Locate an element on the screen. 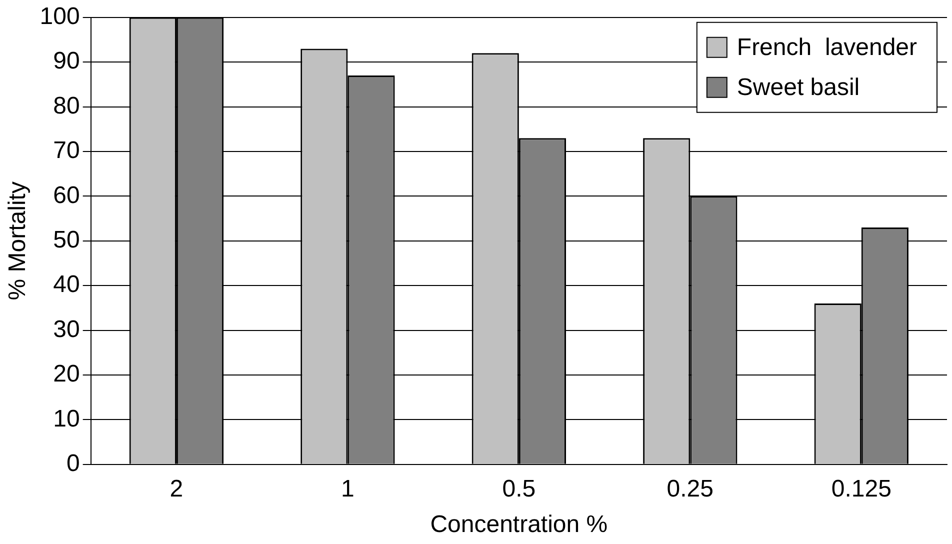 The image size is (952, 544). y-tick-label: 20 is located at coordinates (66, 374).